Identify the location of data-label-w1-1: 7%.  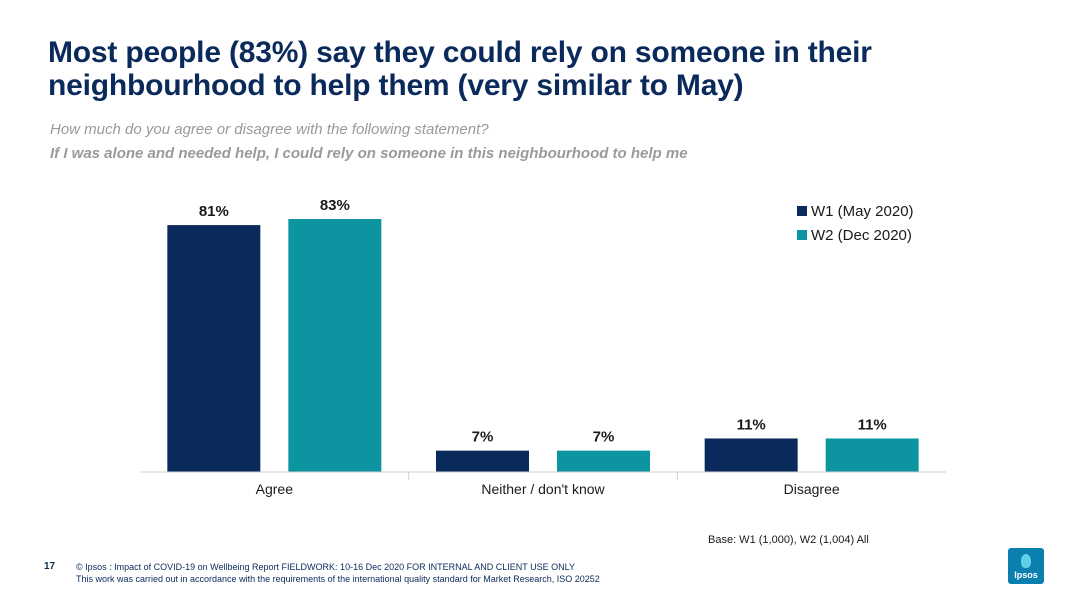
(483, 437).